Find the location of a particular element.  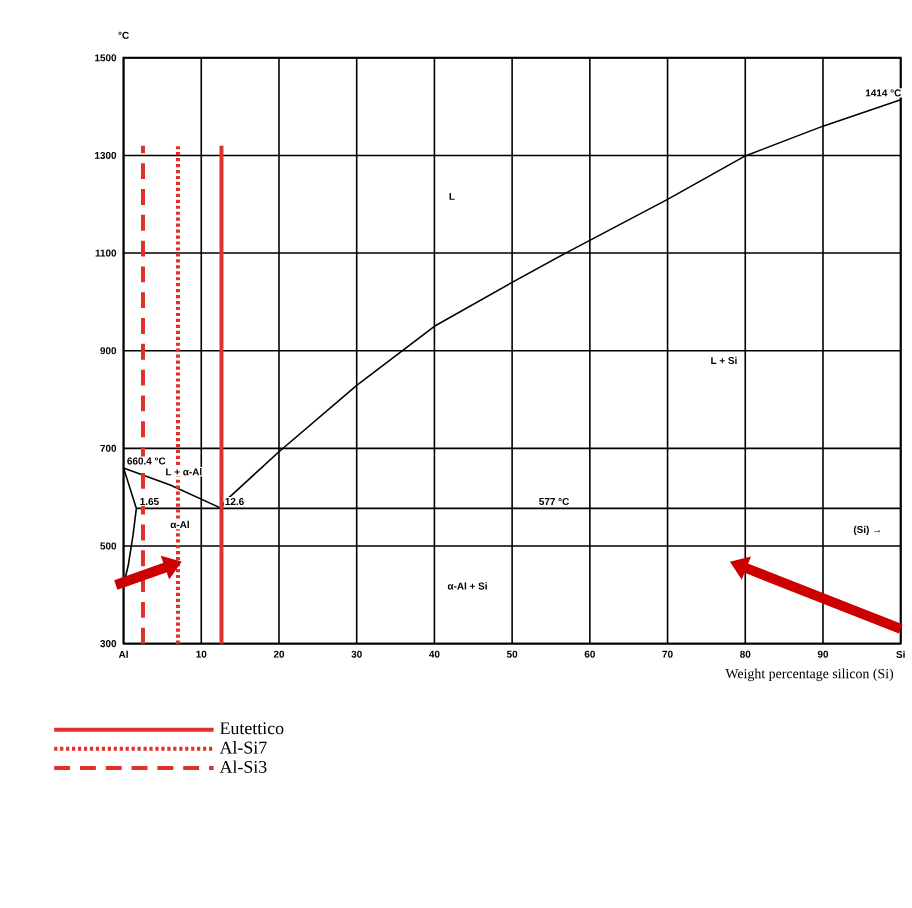

text: Al-Si3 is located at coordinates (243, 766).